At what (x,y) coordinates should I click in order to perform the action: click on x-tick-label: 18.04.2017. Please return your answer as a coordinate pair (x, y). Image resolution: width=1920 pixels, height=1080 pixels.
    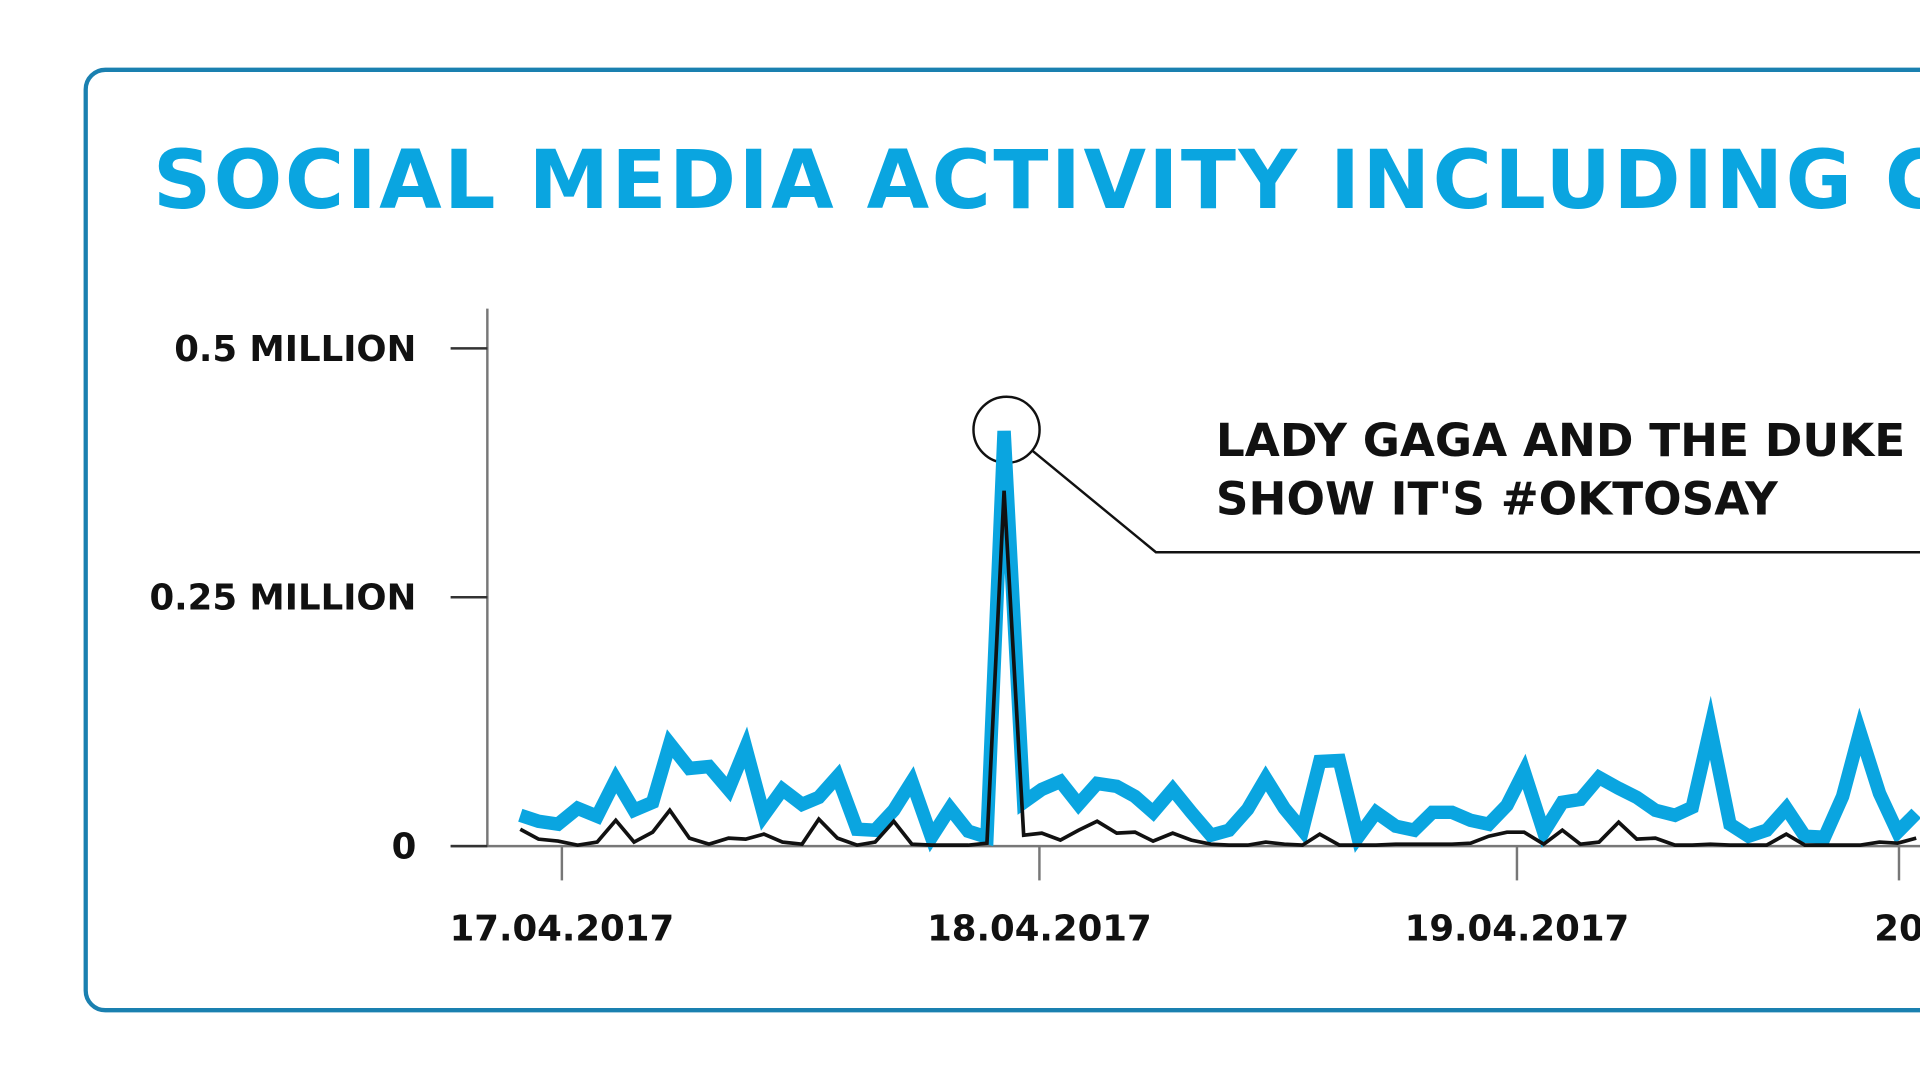
    Looking at the image, I should click on (1039, 929).